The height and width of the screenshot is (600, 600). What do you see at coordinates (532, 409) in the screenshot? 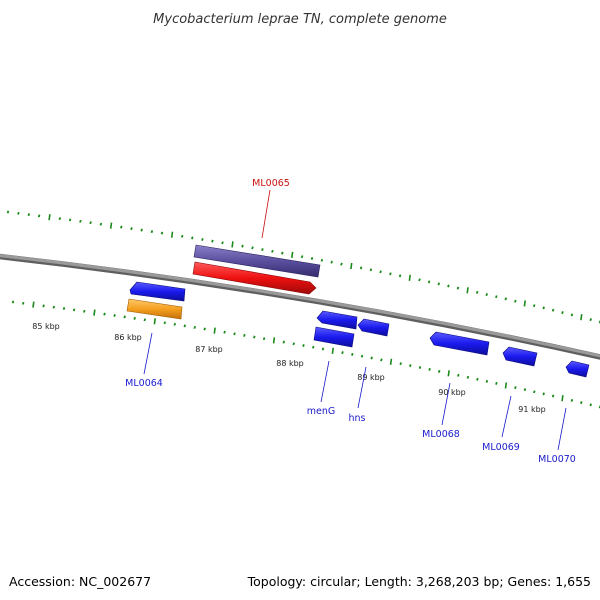
I see `scale-label-91kbp: 91 kbp` at bounding box center [532, 409].